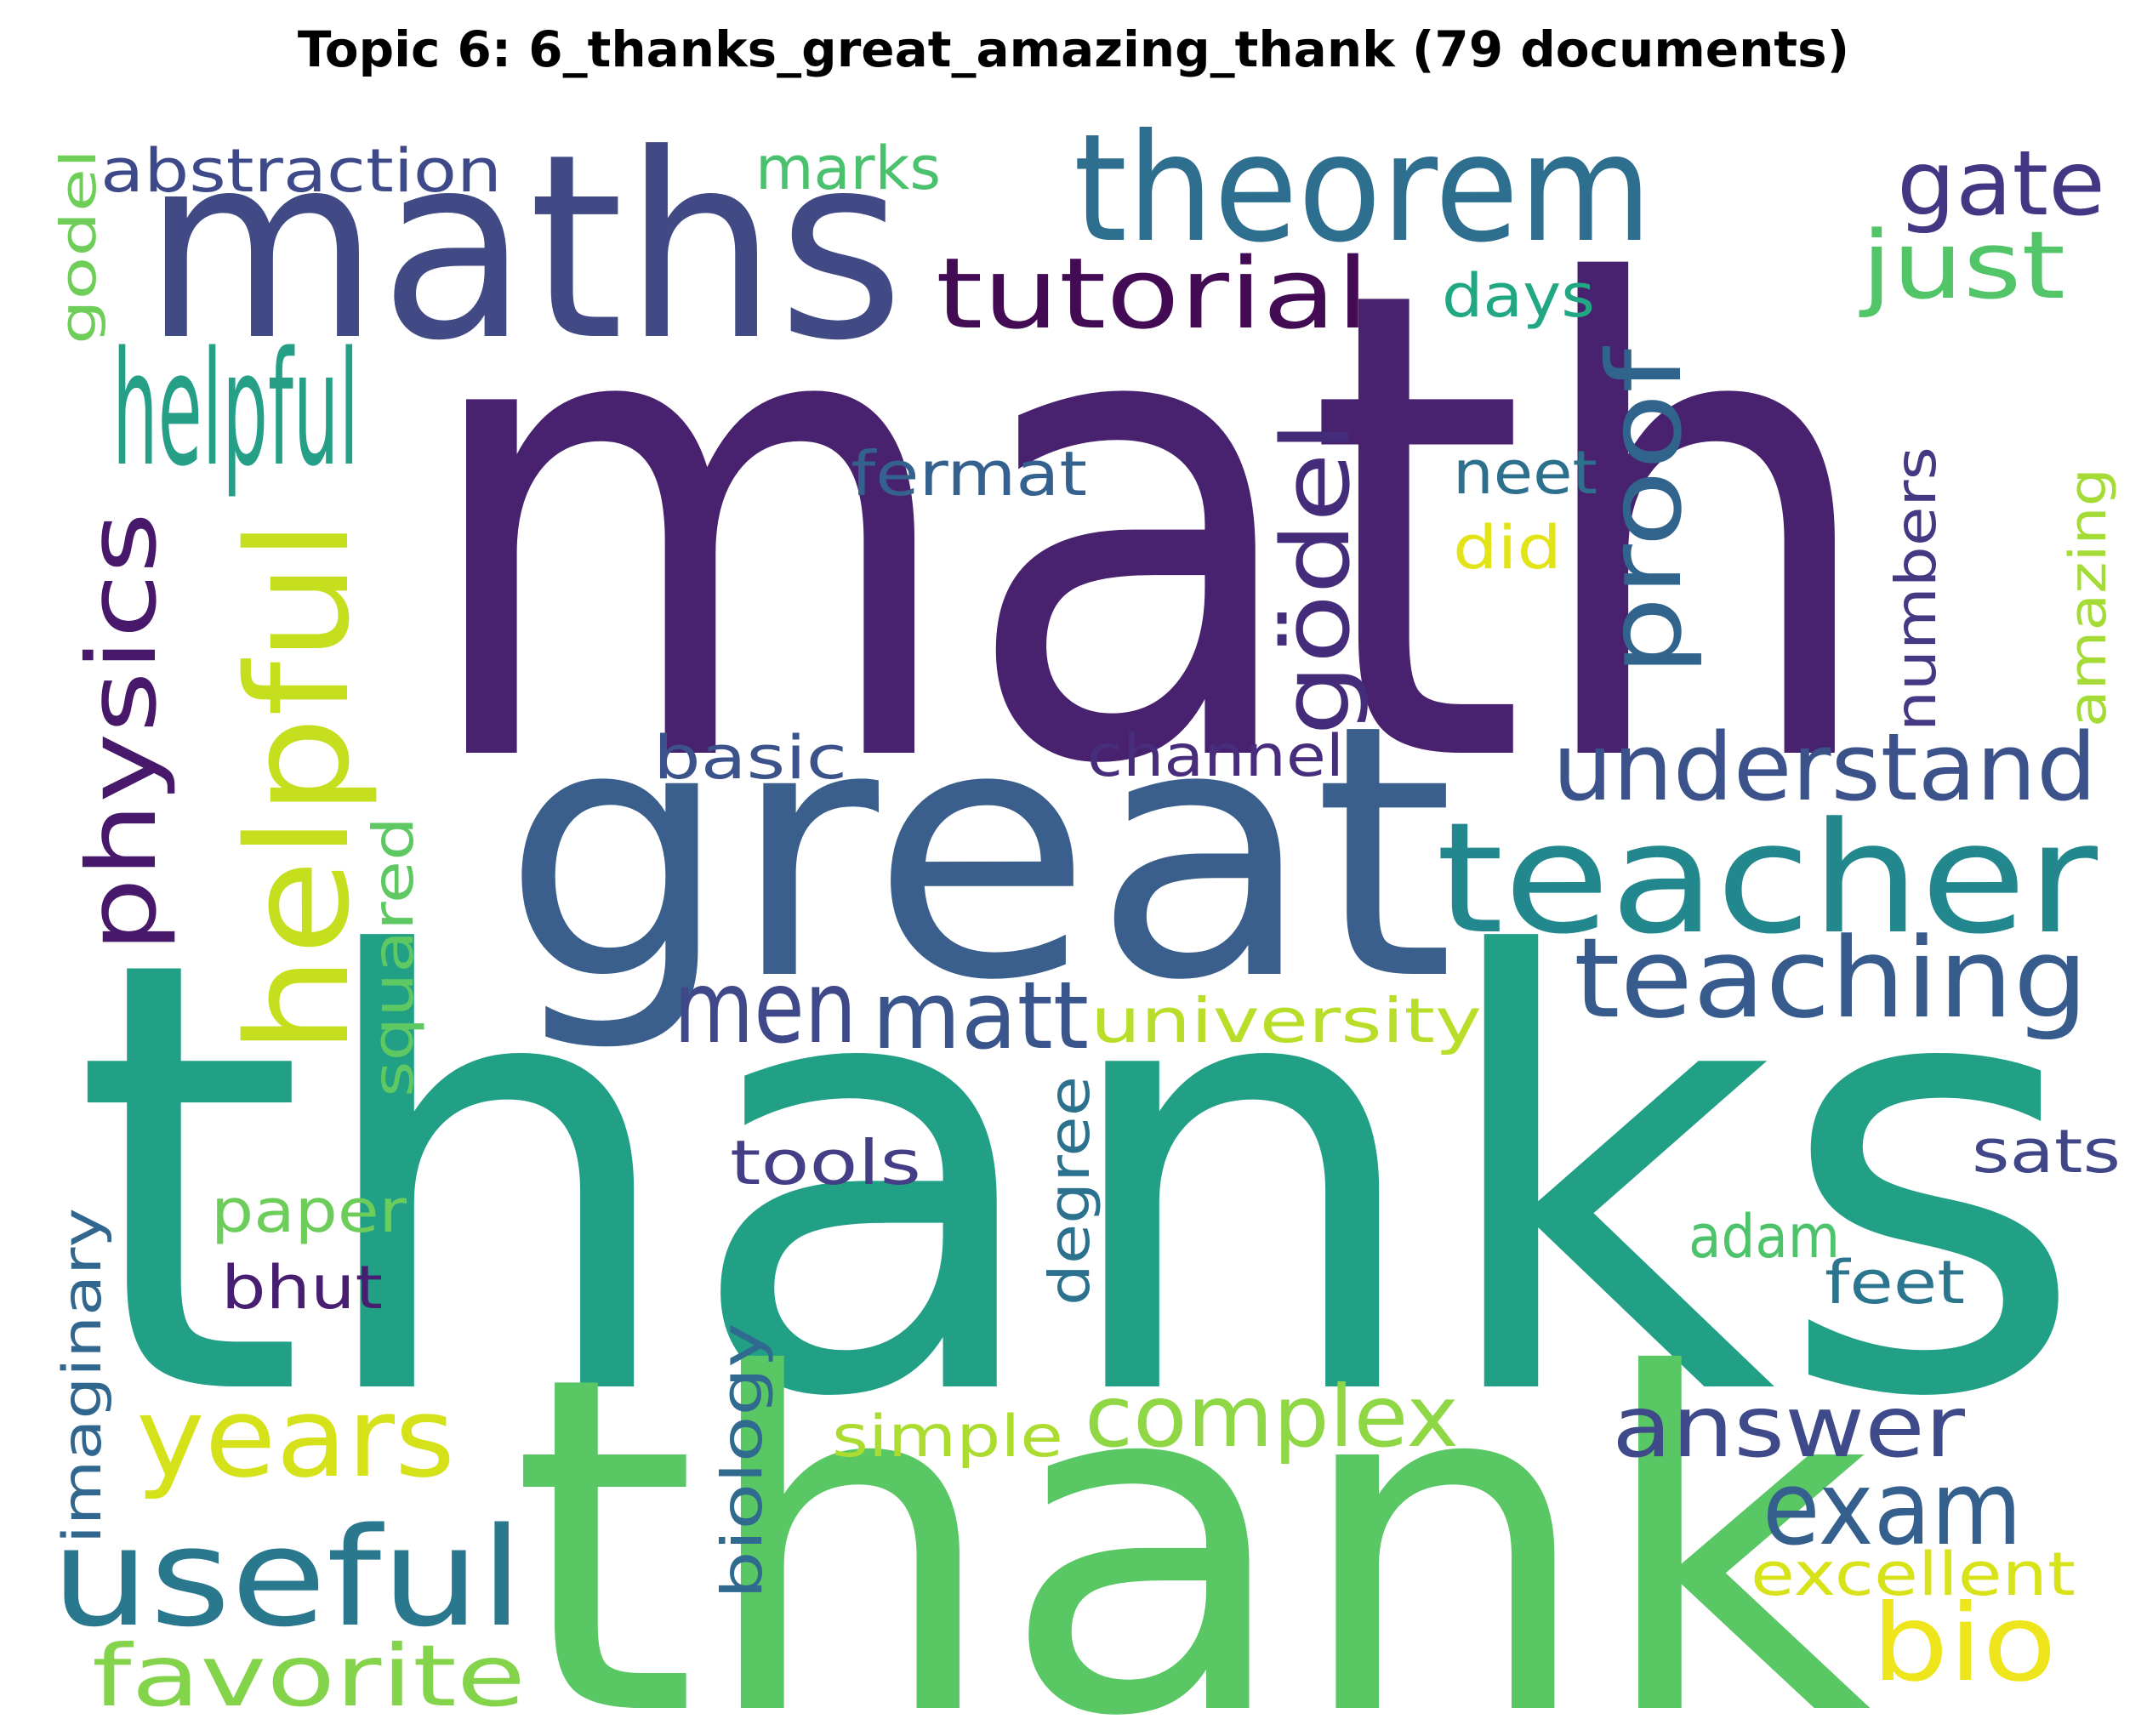  Describe the element at coordinates (309, 1676) in the screenshot. I see `word-favorite: favorite` at that location.